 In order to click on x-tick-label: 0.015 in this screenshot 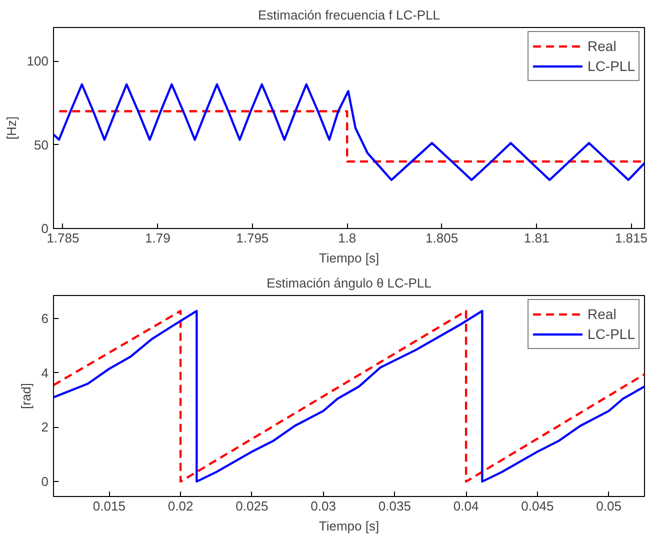, I will do `click(109, 506)`.